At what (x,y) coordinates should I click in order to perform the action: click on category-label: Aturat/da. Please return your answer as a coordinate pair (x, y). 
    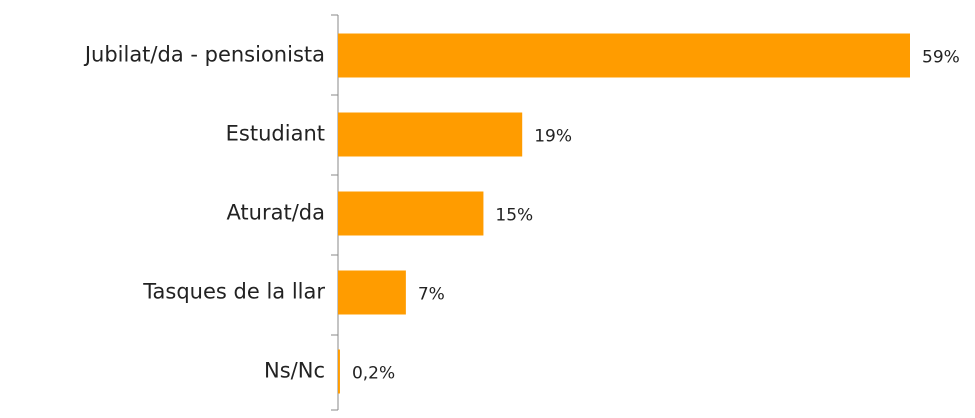
    Looking at the image, I should click on (275, 213).